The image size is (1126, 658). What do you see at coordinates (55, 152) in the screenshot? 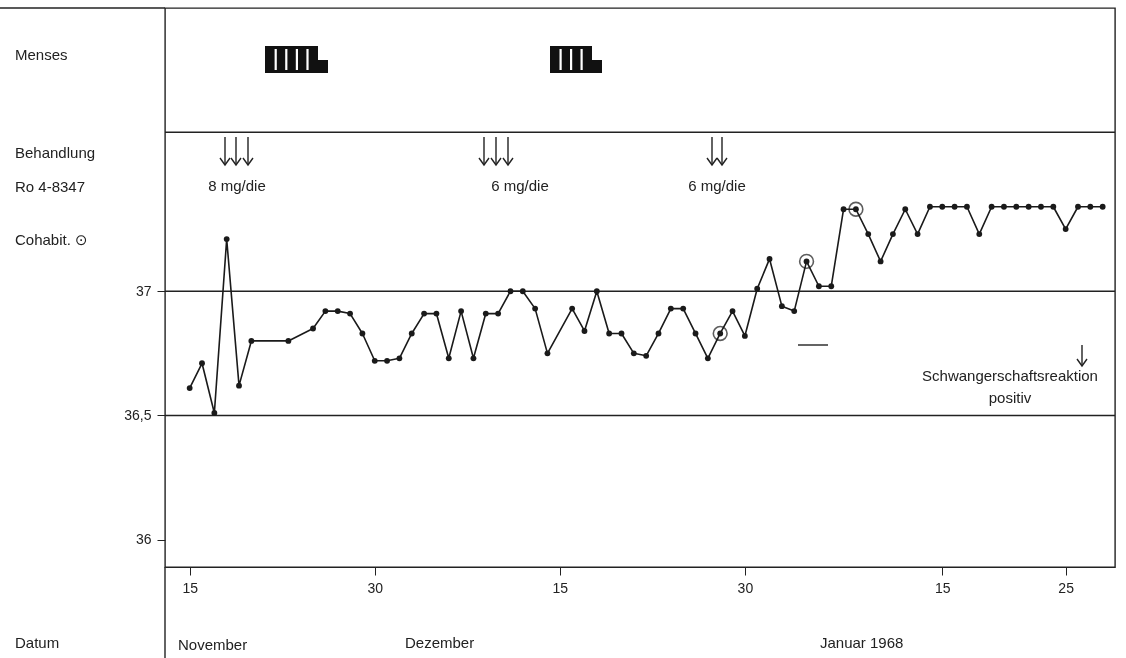
I see `text: Behandlung` at bounding box center [55, 152].